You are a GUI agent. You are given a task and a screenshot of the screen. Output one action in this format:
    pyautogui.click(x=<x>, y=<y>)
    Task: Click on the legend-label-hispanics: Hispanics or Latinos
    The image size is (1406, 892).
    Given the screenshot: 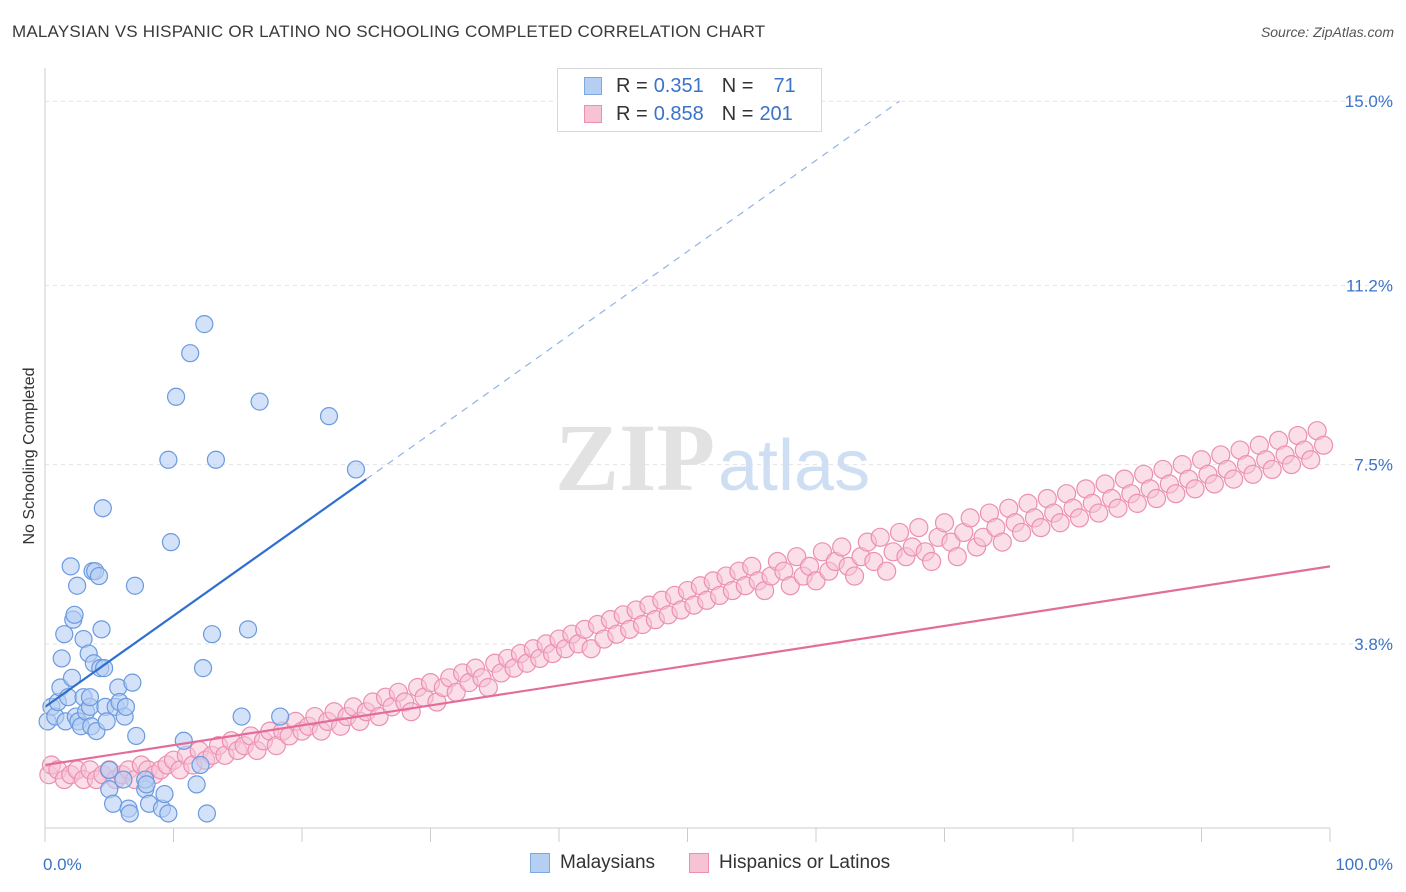 What is the action you would take?
    pyautogui.click(x=805, y=862)
    